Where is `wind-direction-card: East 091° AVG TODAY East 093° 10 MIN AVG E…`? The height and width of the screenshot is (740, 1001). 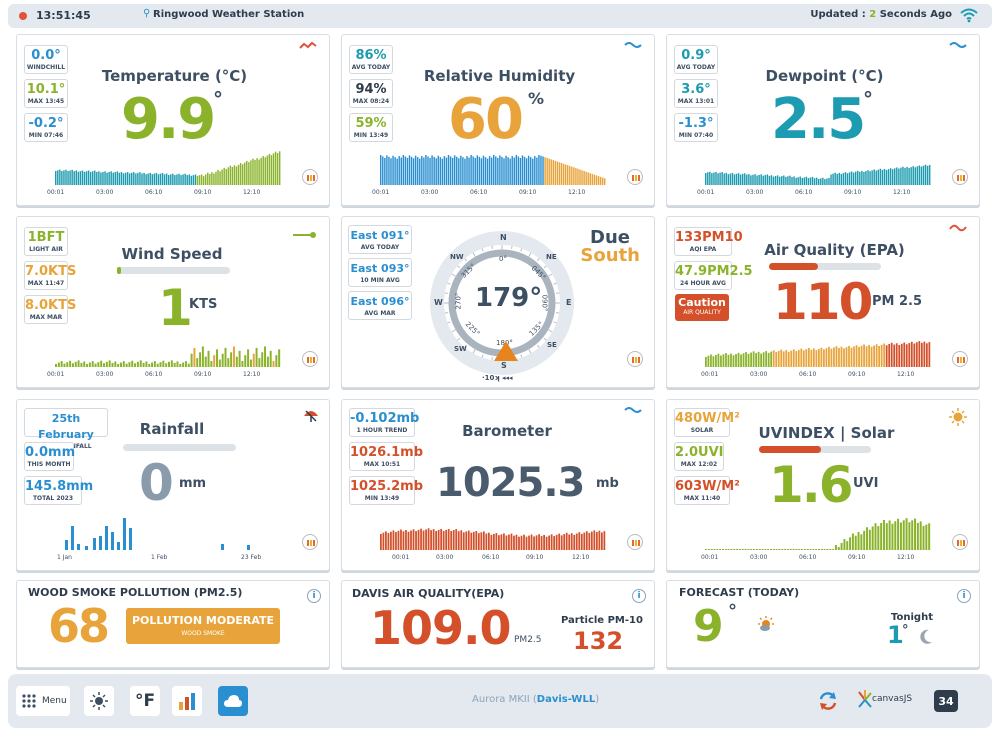
wind-direction-card: East 091° AVG TODAY East 093° 10 MIN AVG E… is located at coordinates (498, 302).